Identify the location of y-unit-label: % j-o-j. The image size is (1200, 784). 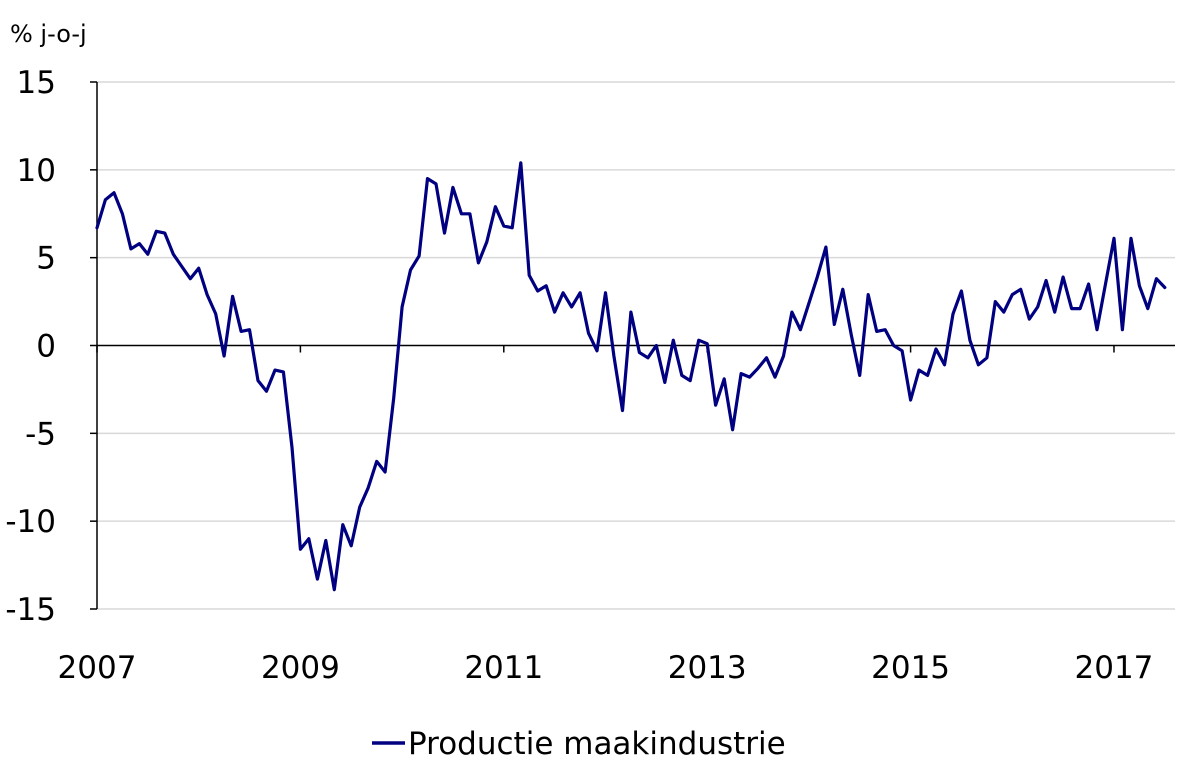
(48, 34).